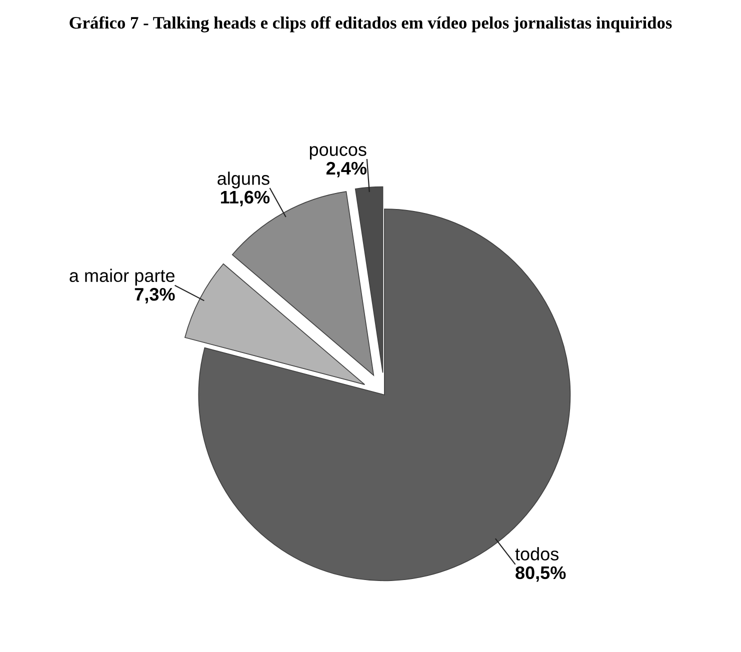 The width and height of the screenshot is (741, 652). What do you see at coordinates (245, 198) in the screenshot?
I see `data-label: 11,6%` at bounding box center [245, 198].